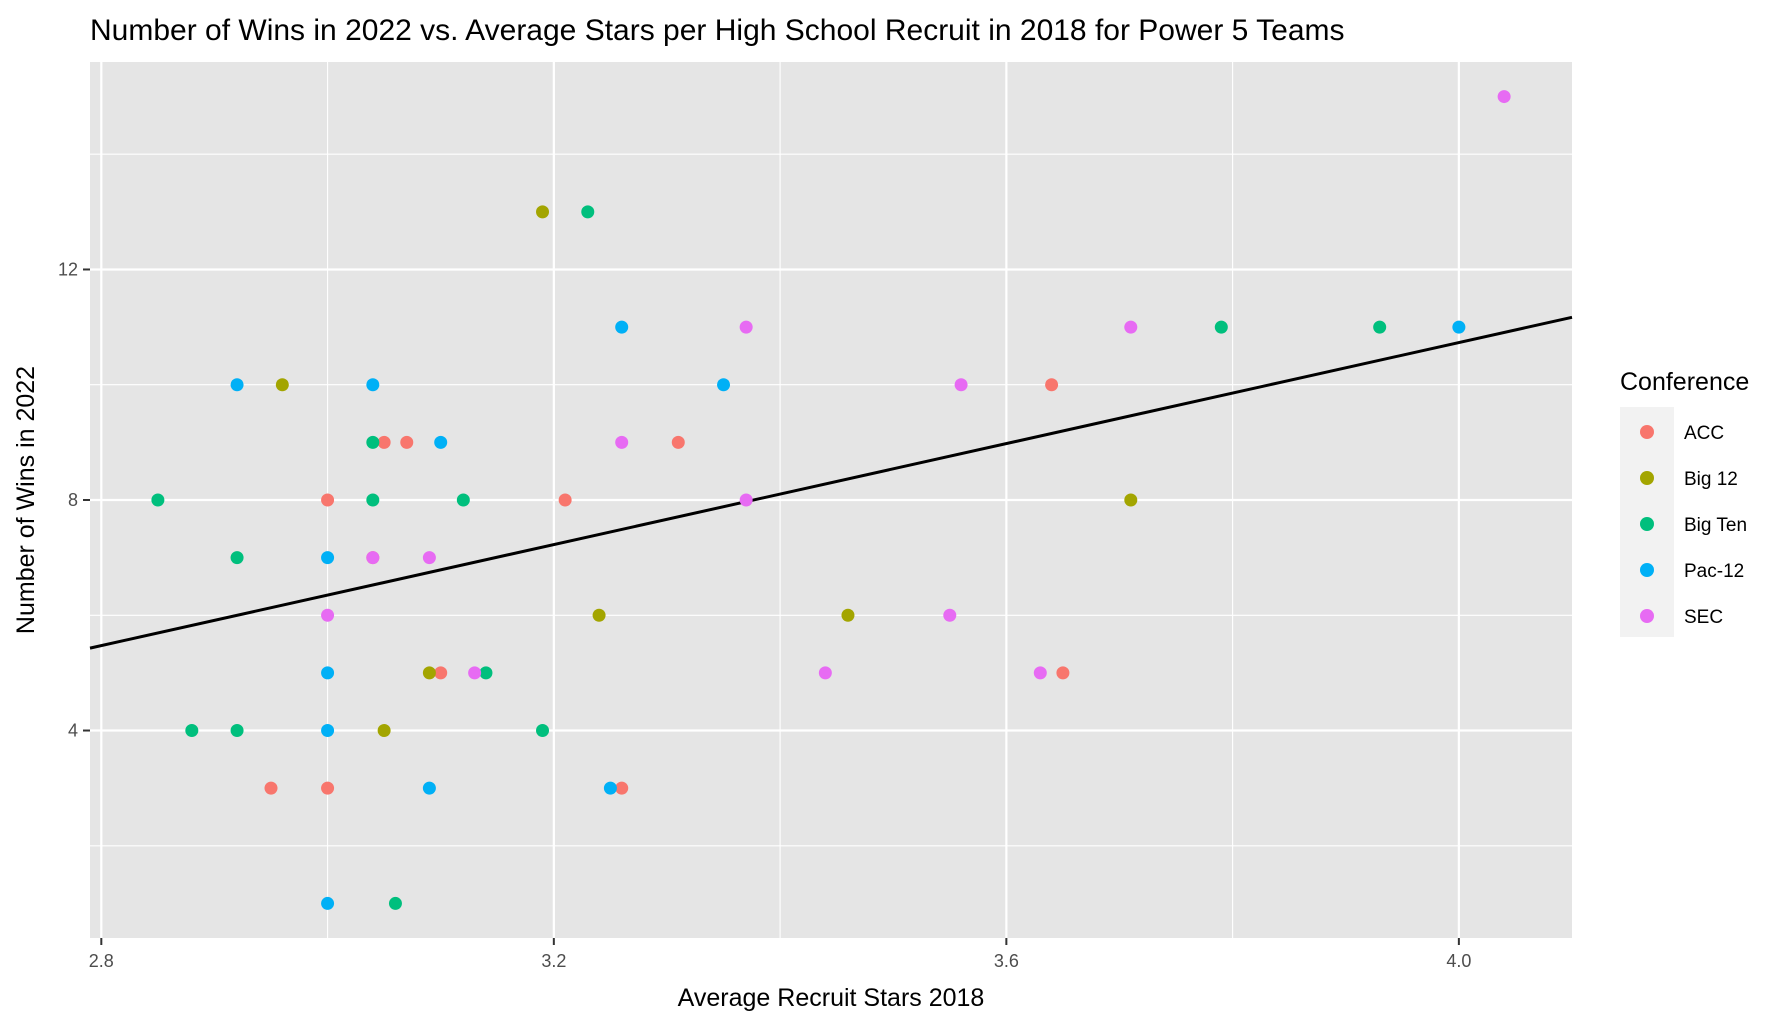 The width and height of the screenshot is (1790, 1022). I want to click on x-tick-label: 2.8, so click(101, 961).